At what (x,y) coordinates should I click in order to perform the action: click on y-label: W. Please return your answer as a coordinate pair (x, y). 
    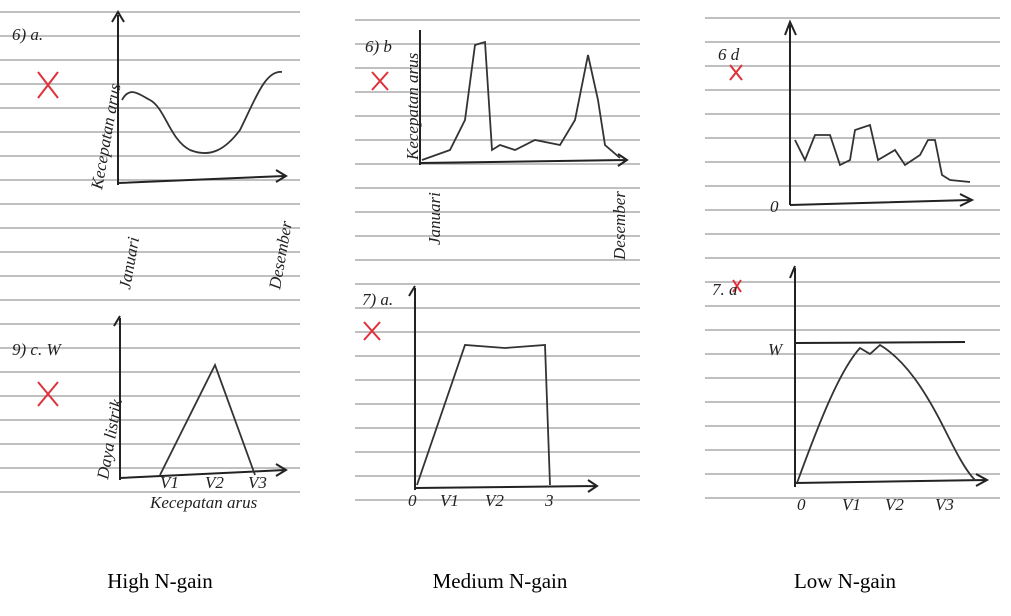
    Looking at the image, I should click on (776, 349).